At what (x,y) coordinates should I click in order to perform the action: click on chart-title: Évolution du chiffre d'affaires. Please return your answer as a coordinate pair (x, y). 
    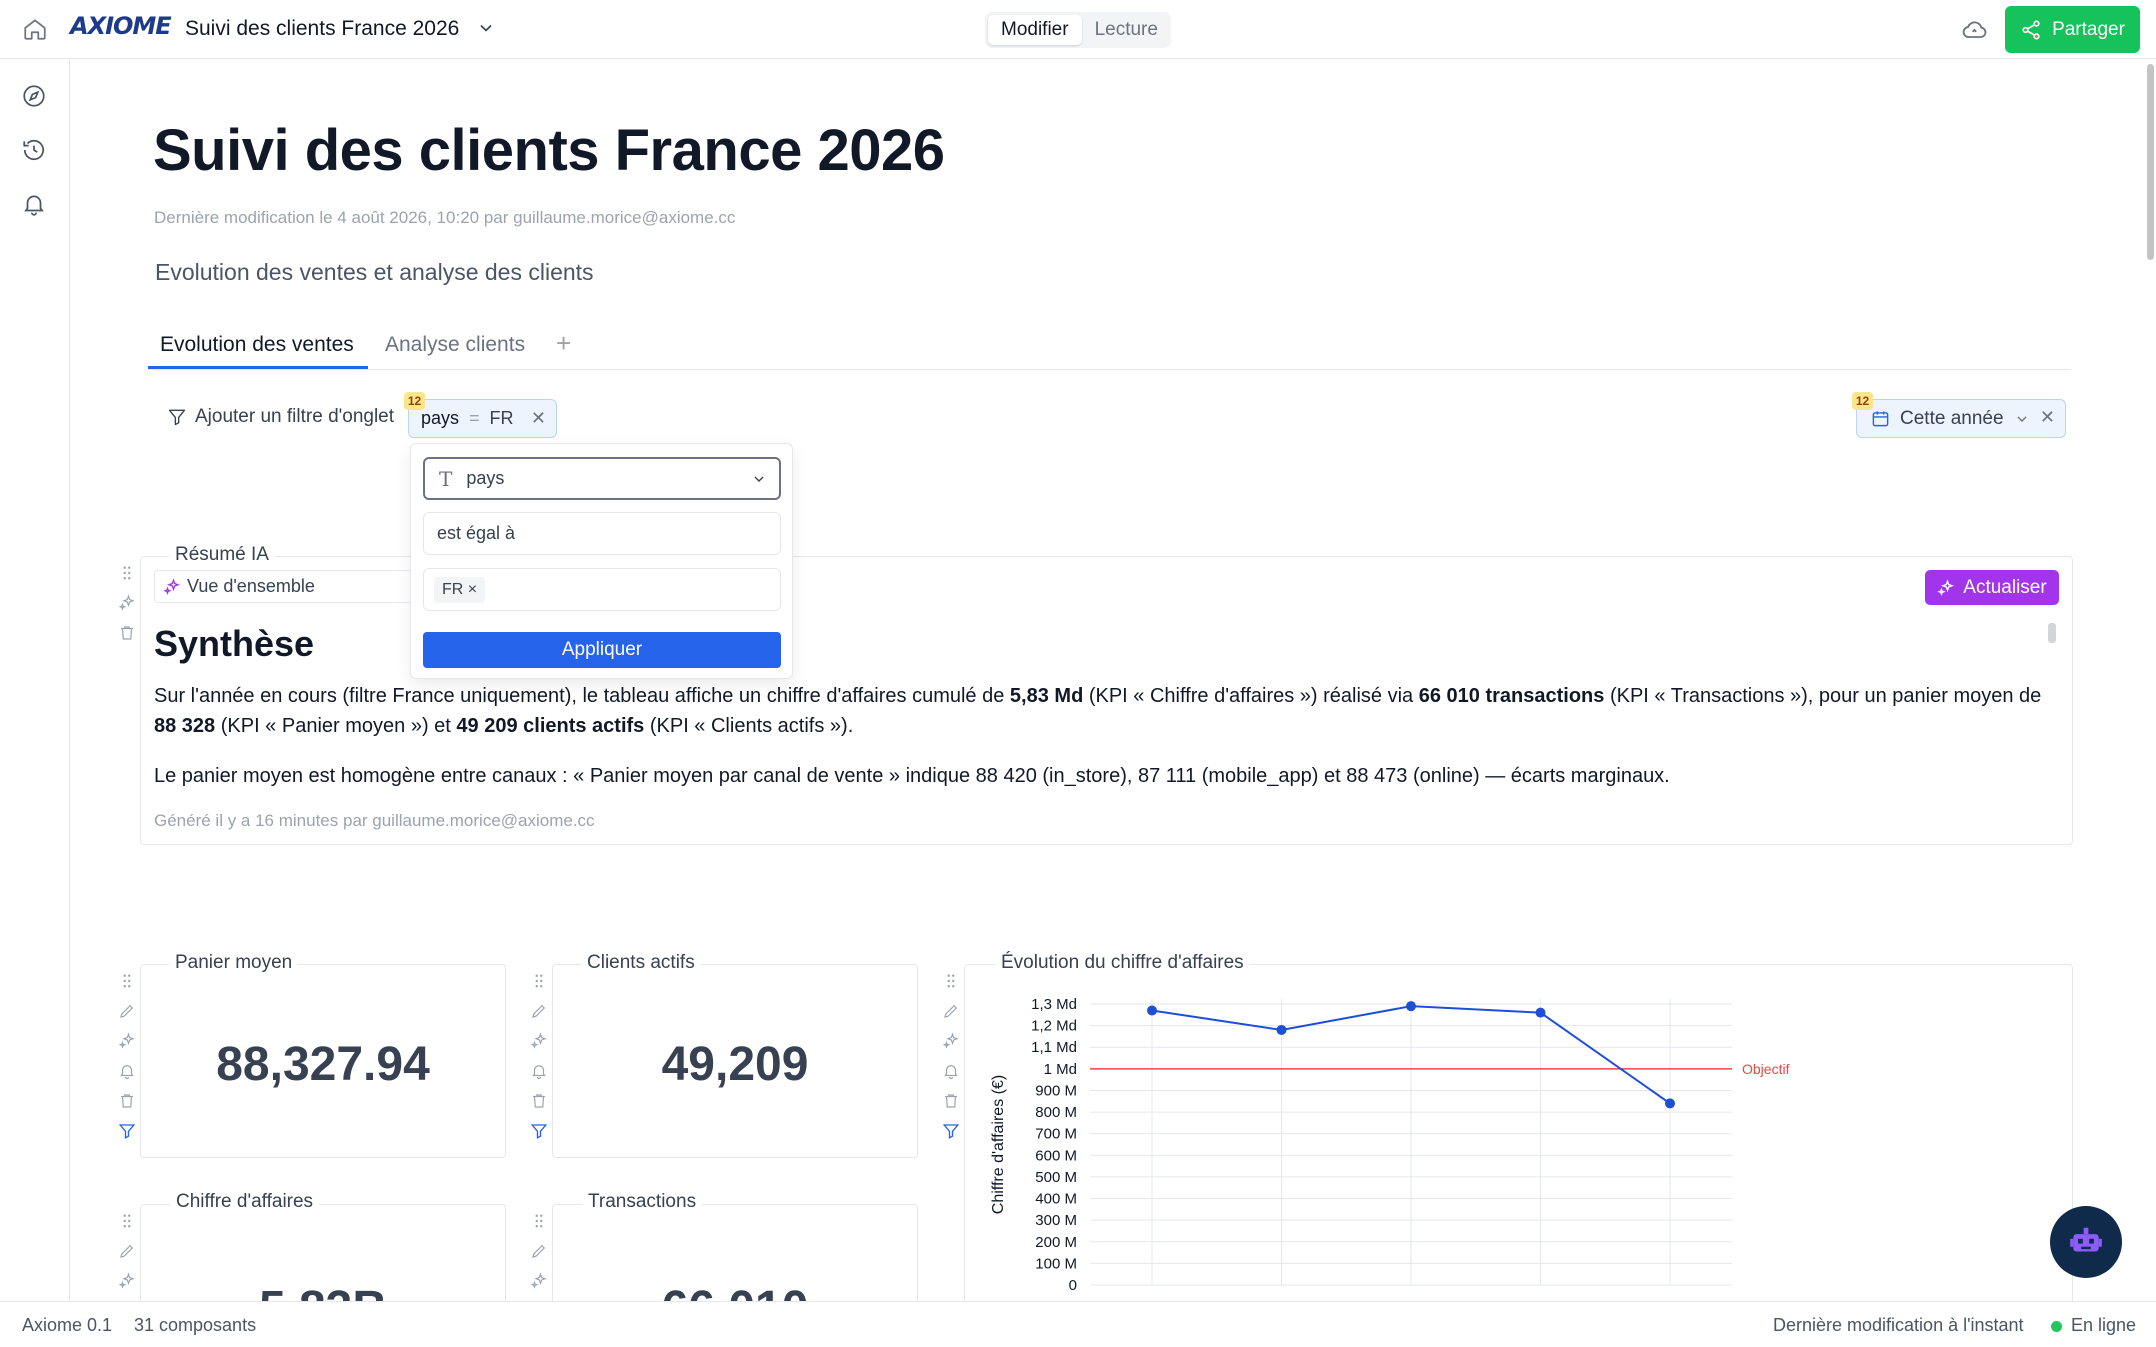
    Looking at the image, I should click on (1122, 963).